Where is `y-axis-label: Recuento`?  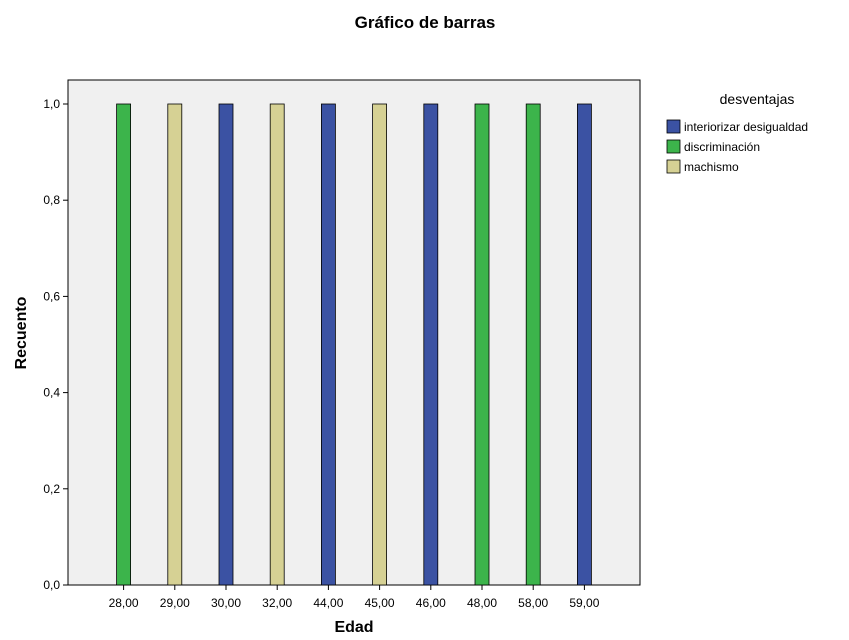 y-axis-label: Recuento is located at coordinates (21, 332).